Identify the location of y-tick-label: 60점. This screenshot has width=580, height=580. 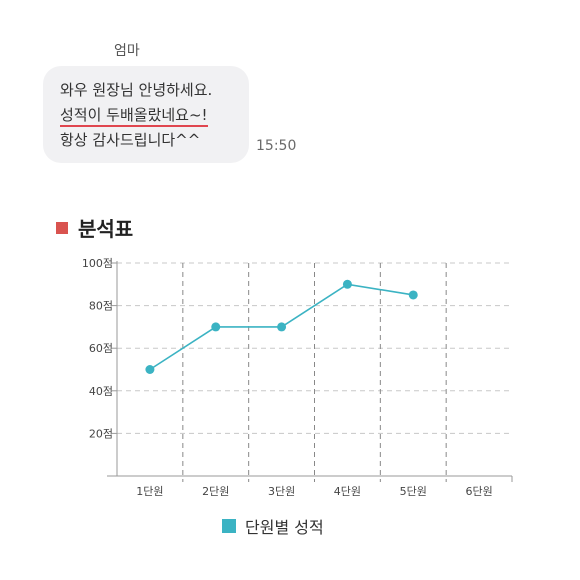
(101, 348).